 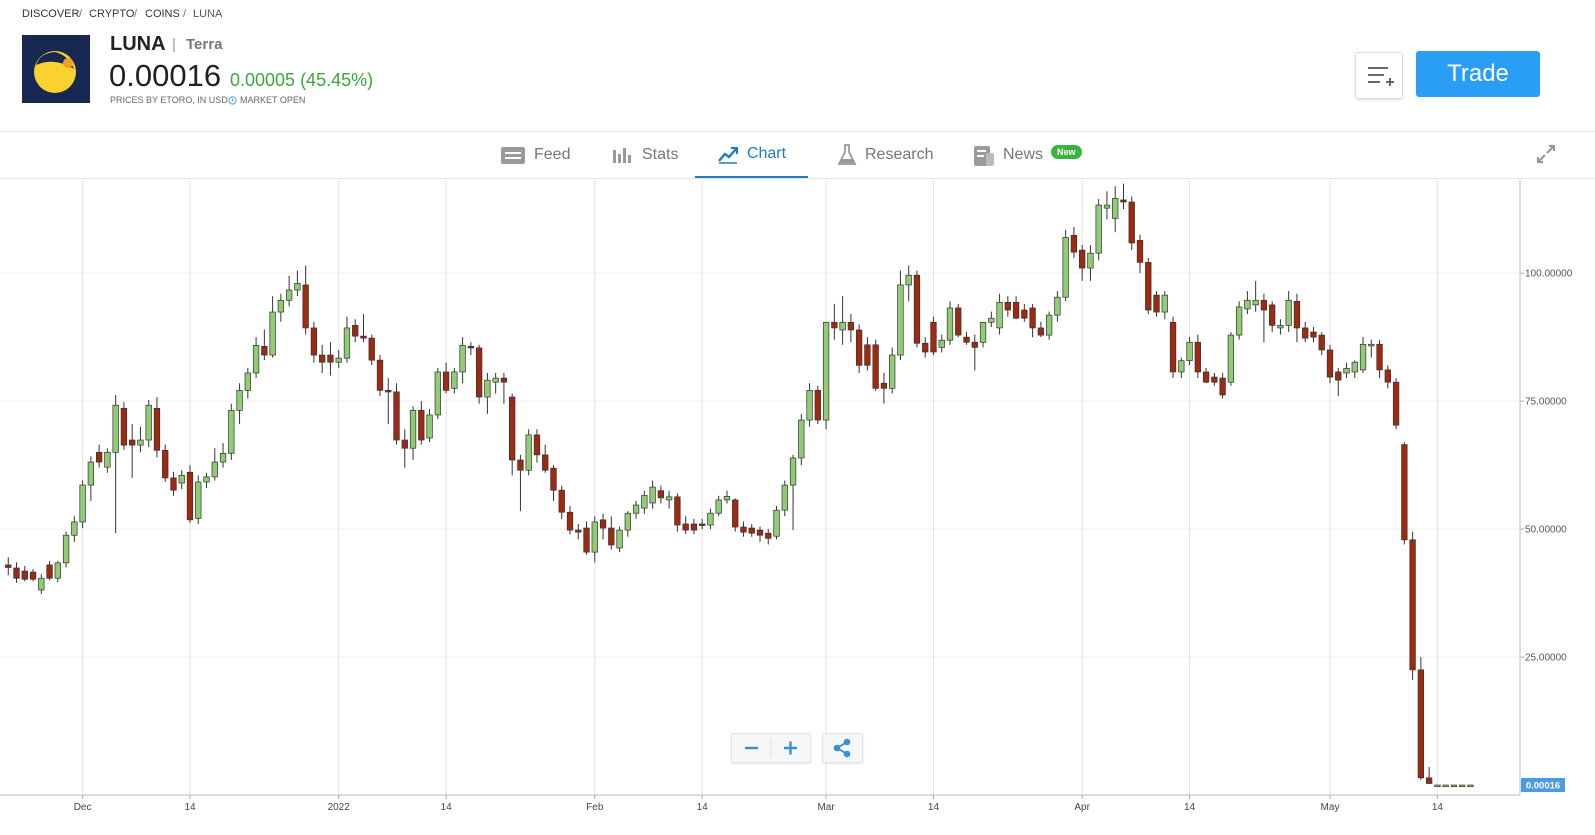 I want to click on clock-icon, so click(x=232, y=100).